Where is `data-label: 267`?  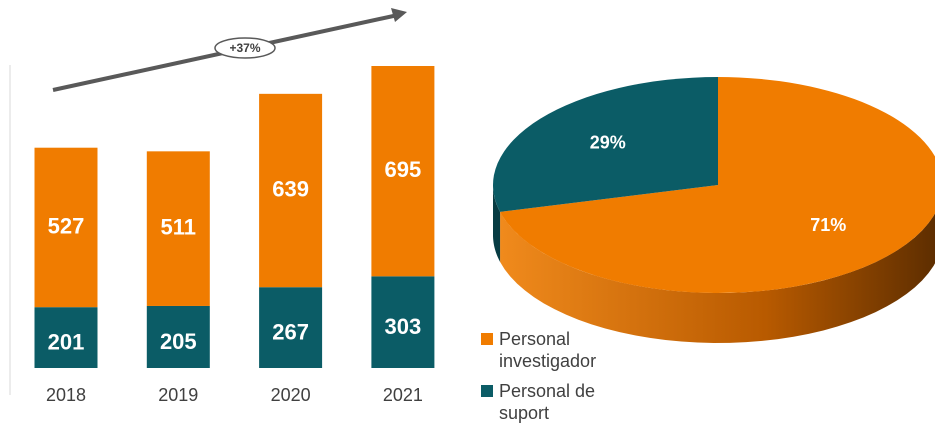
data-label: 267 is located at coordinates (290, 331).